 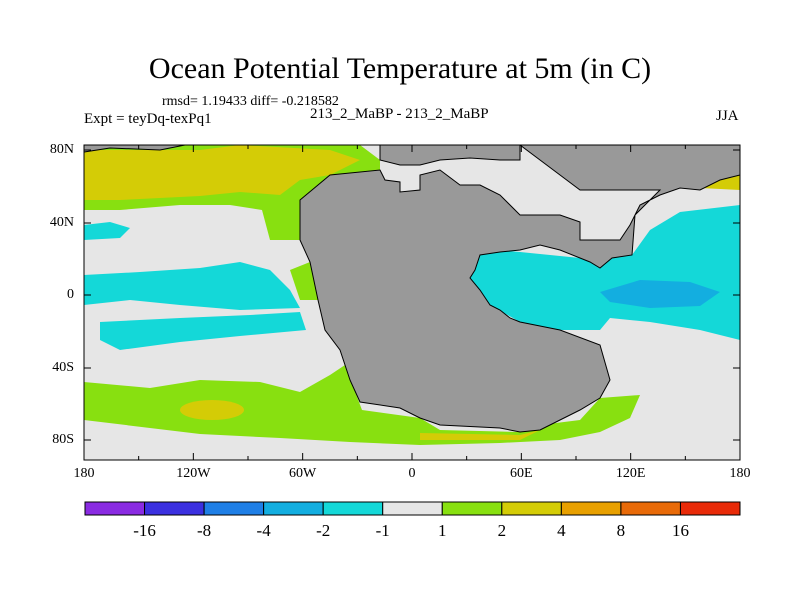 What do you see at coordinates (727, 116) in the screenshot?
I see `season-label: JJA` at bounding box center [727, 116].